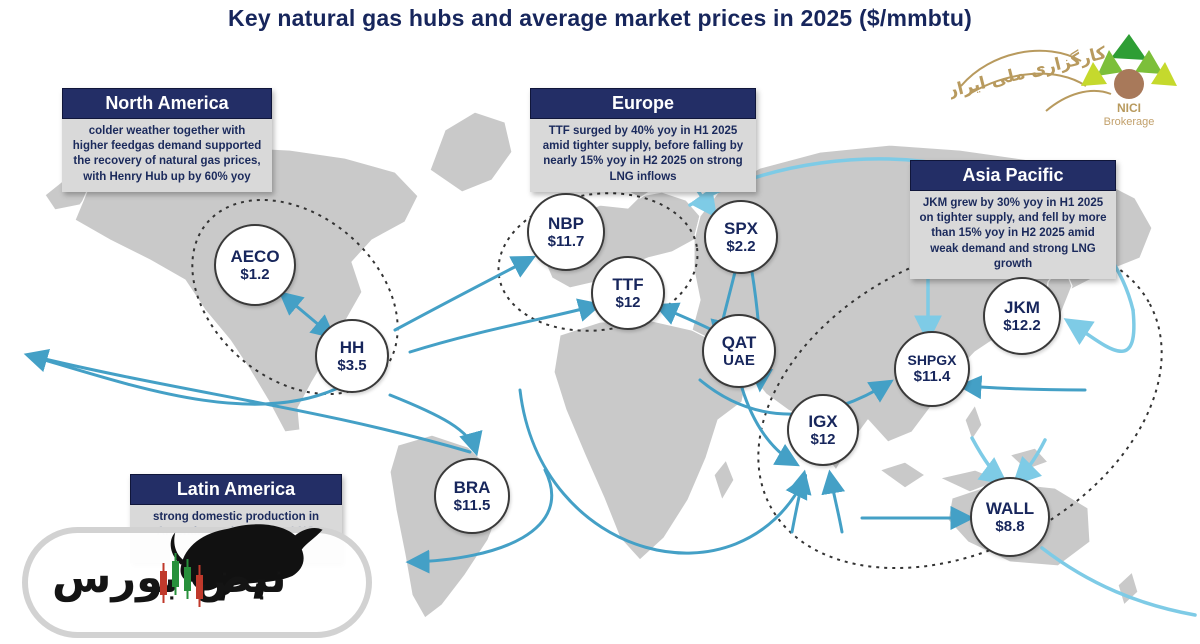 The height and width of the screenshot is (644, 1200). What do you see at coordinates (1010, 508) in the screenshot?
I see `hub-name: WALL` at bounding box center [1010, 508].